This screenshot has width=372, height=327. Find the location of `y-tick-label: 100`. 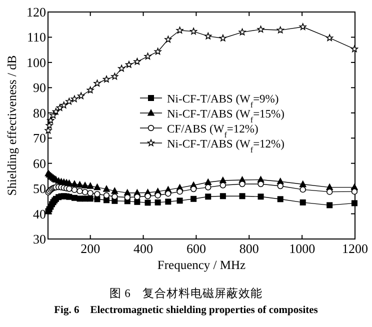

y-tick-label: 100 is located at coordinates (36, 62).